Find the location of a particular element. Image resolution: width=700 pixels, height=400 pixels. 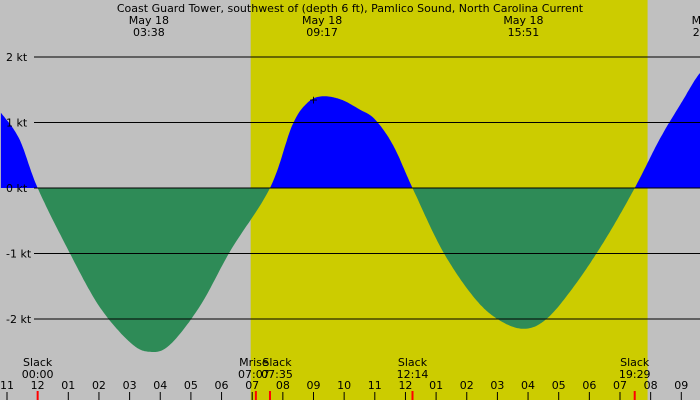

y-tick-label: 1 kt is located at coordinates (17, 123).